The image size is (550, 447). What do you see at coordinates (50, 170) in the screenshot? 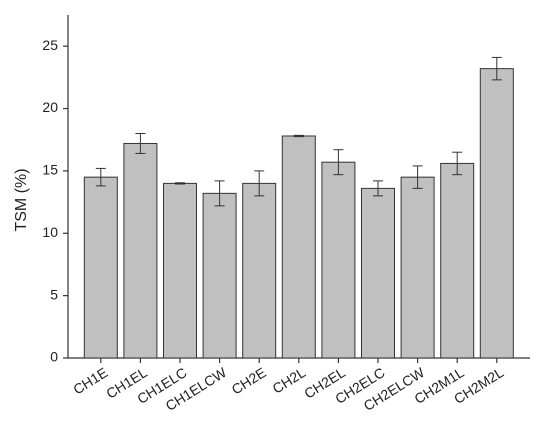
I see `y-tick-label: 15` at bounding box center [50, 170].